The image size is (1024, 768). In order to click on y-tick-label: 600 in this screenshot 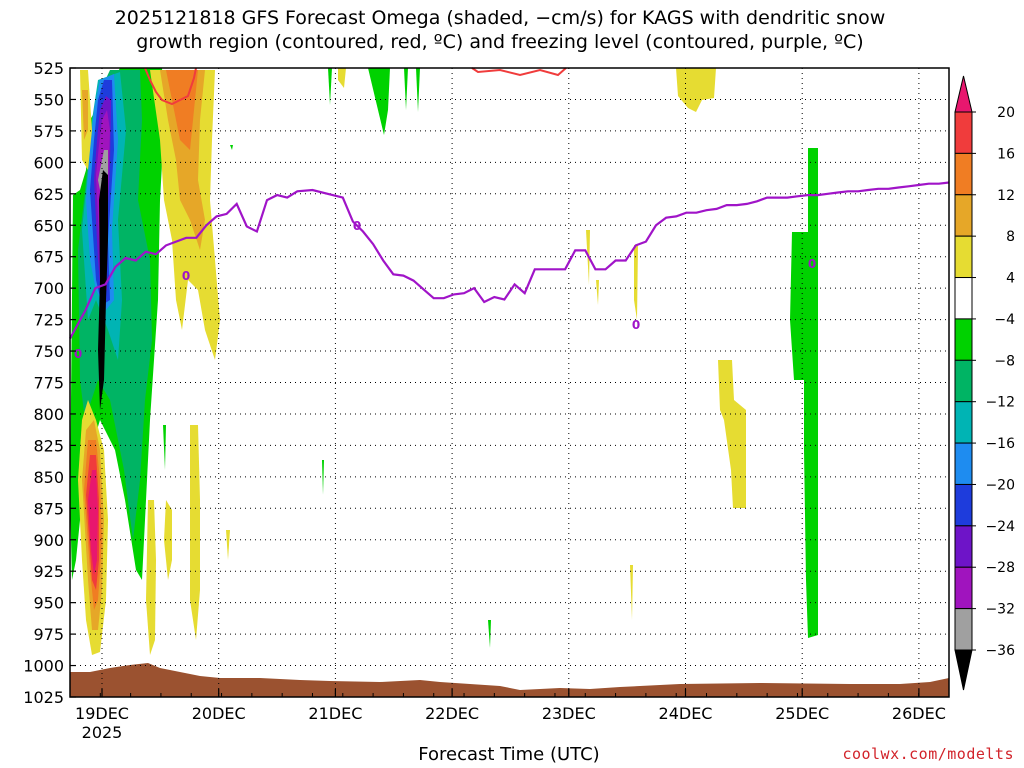, I will do `click(48, 162)`.